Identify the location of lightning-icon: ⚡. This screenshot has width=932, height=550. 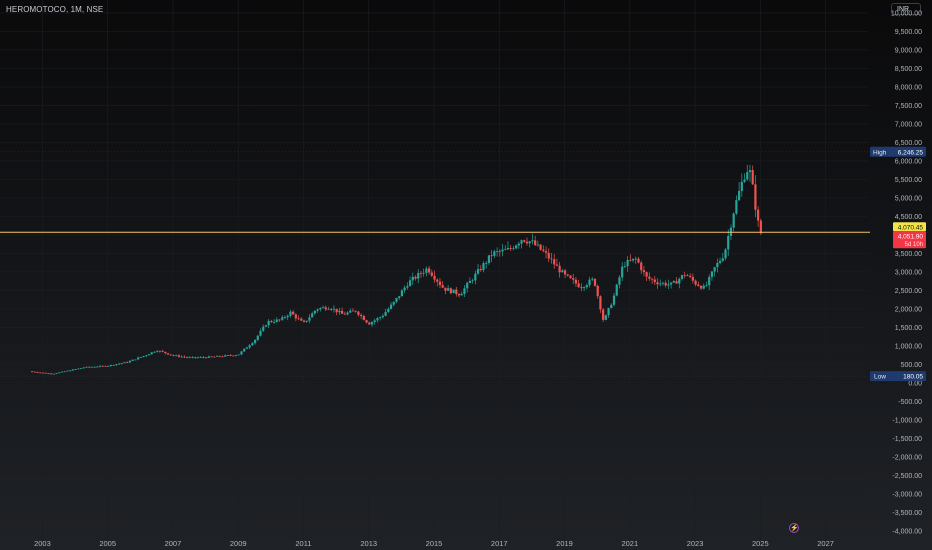
(794, 528).